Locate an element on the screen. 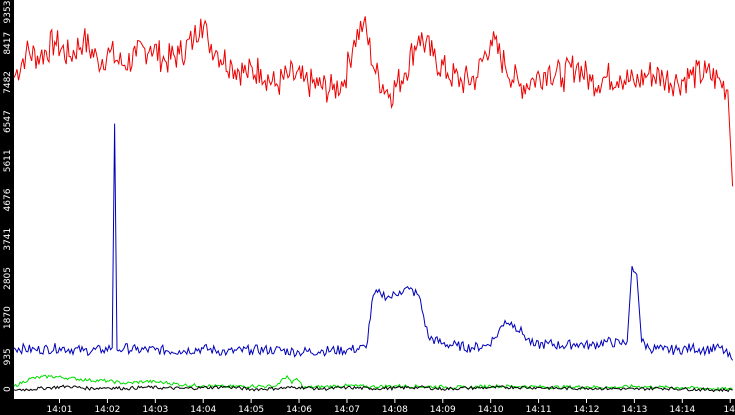  y-tick-label: 0 is located at coordinates (8, 389).